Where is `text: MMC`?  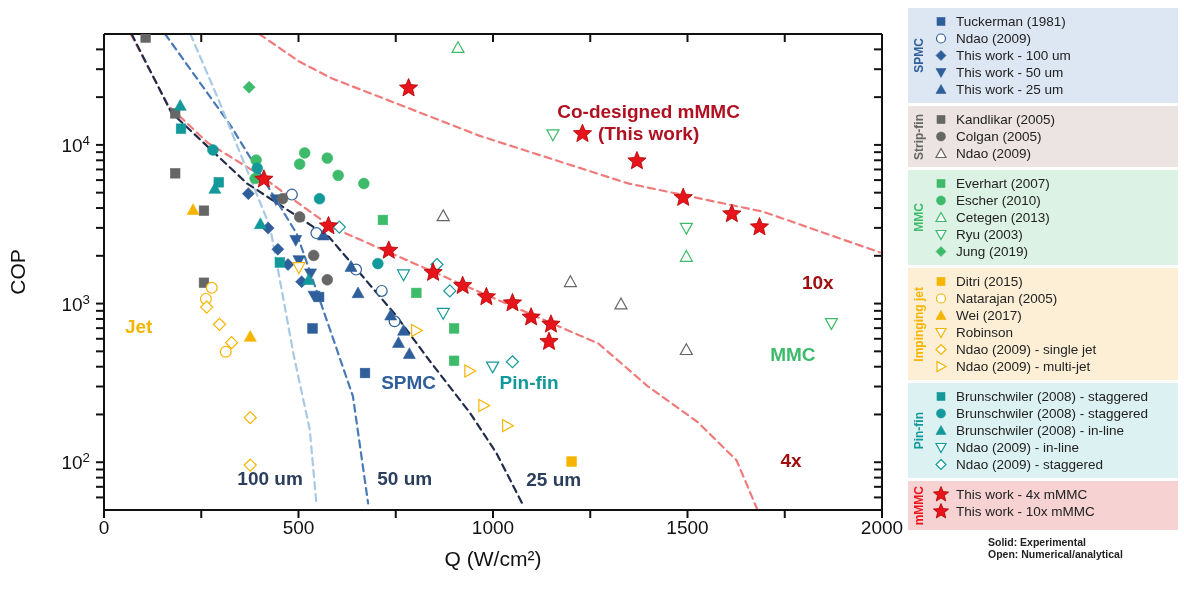 text: MMC is located at coordinates (919, 217).